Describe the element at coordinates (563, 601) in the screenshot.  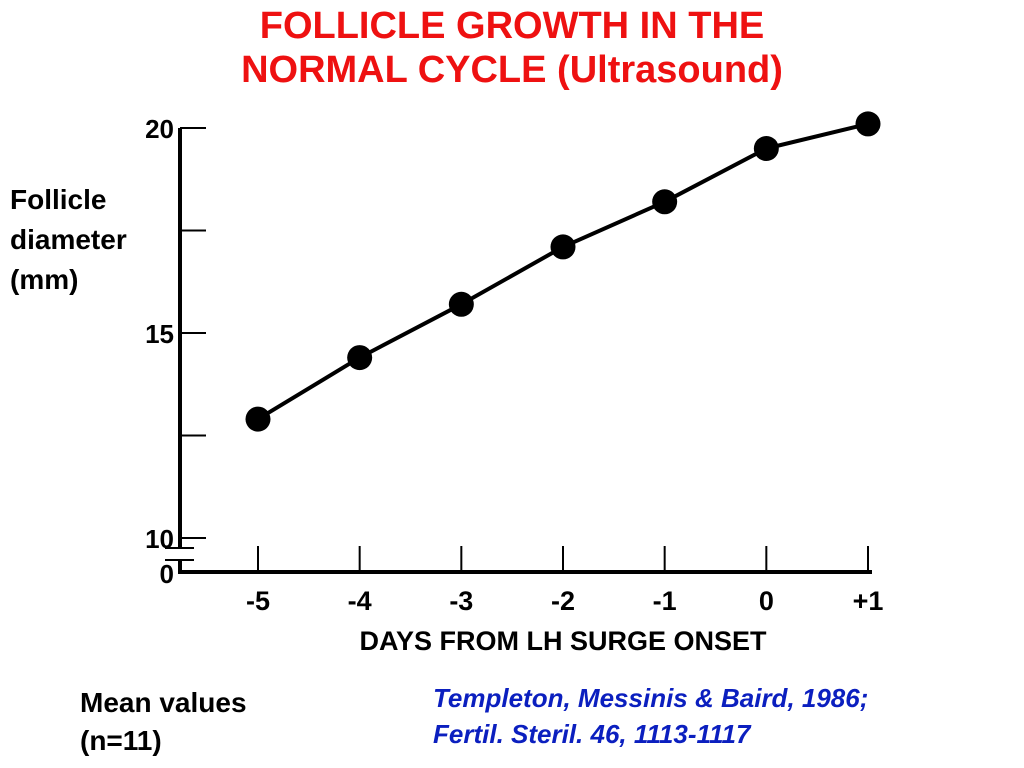
I see `x-tick-label: -2` at that location.